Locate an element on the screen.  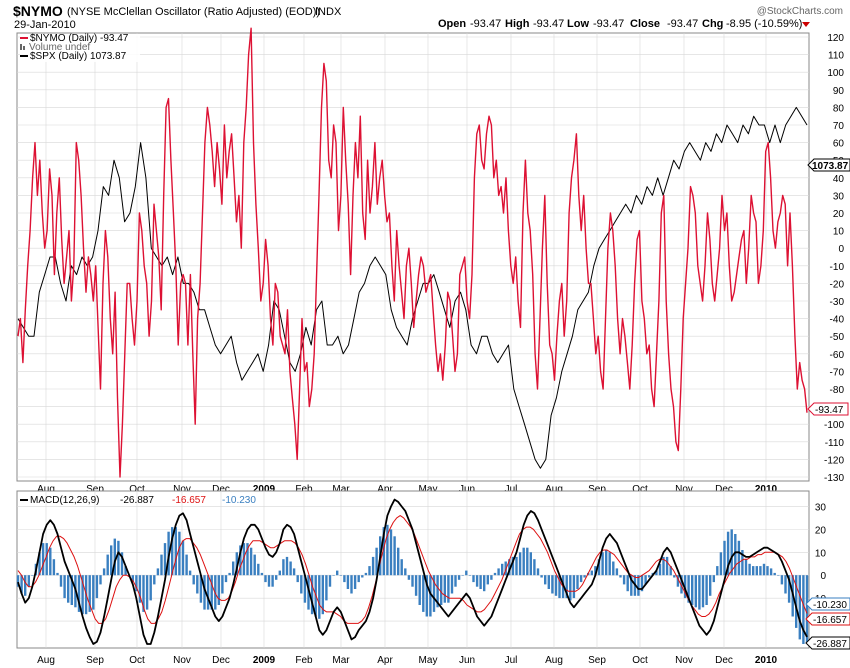
main-y-tick-label: -40 is located at coordinates (837, 320).